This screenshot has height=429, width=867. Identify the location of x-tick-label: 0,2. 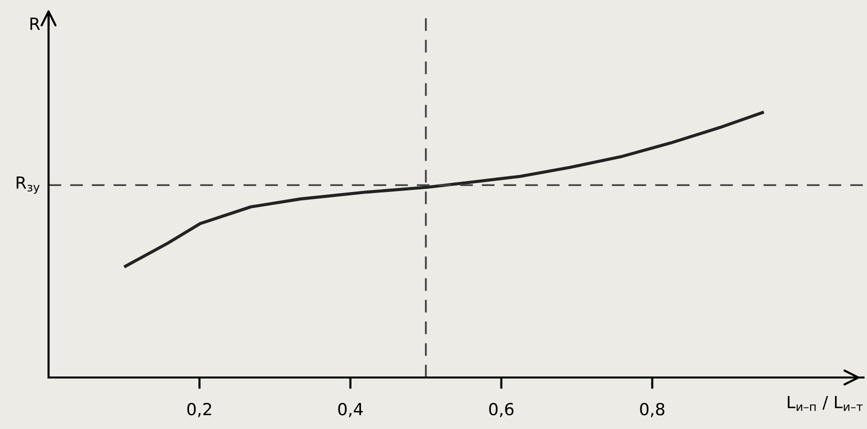
(199, 410).